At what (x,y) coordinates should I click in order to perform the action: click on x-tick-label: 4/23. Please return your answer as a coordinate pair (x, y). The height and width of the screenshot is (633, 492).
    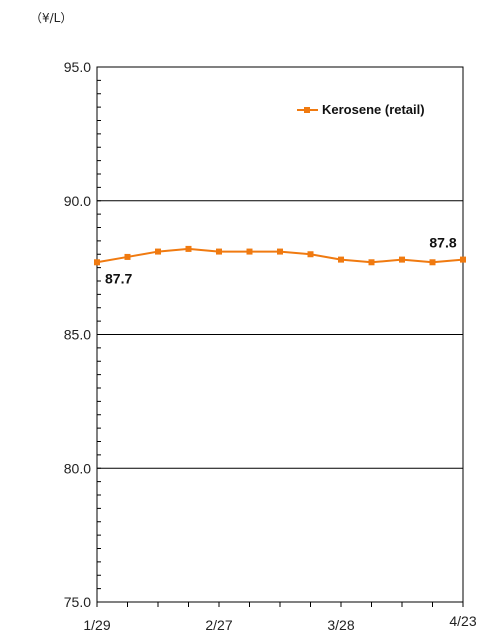
    Looking at the image, I should click on (462, 621).